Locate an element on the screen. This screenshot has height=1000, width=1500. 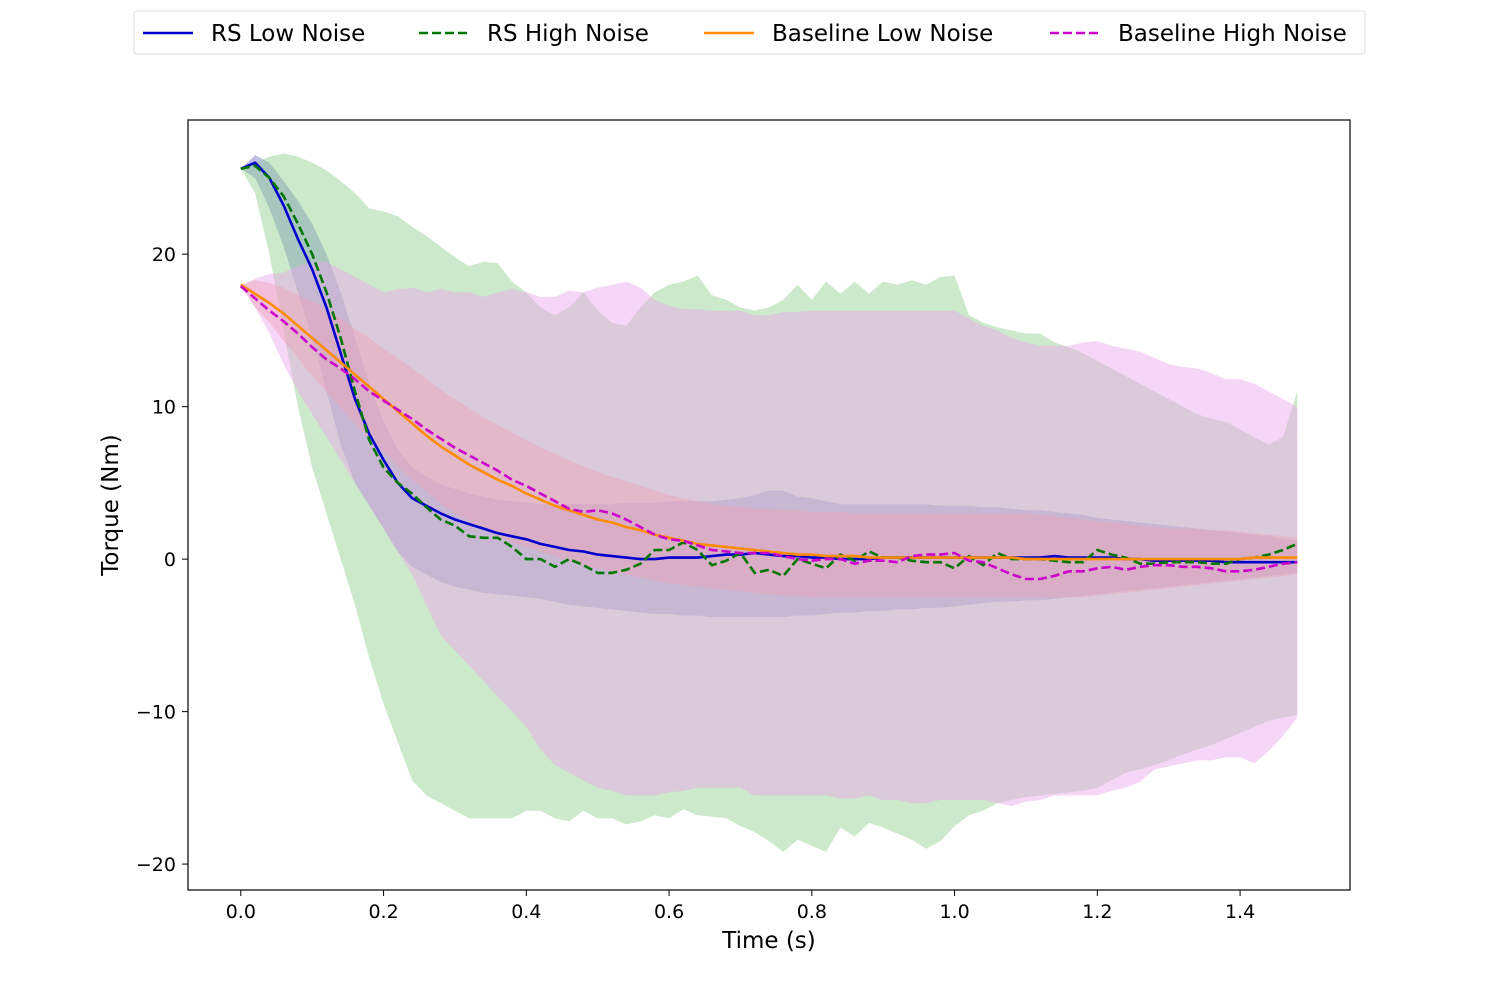
legend-label-baseline-low-noise: Baseline Low Noise is located at coordinates (882, 34).